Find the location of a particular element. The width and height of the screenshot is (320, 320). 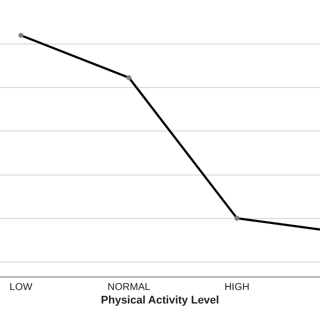

x-tick-label: NORMAL is located at coordinates (129, 287).